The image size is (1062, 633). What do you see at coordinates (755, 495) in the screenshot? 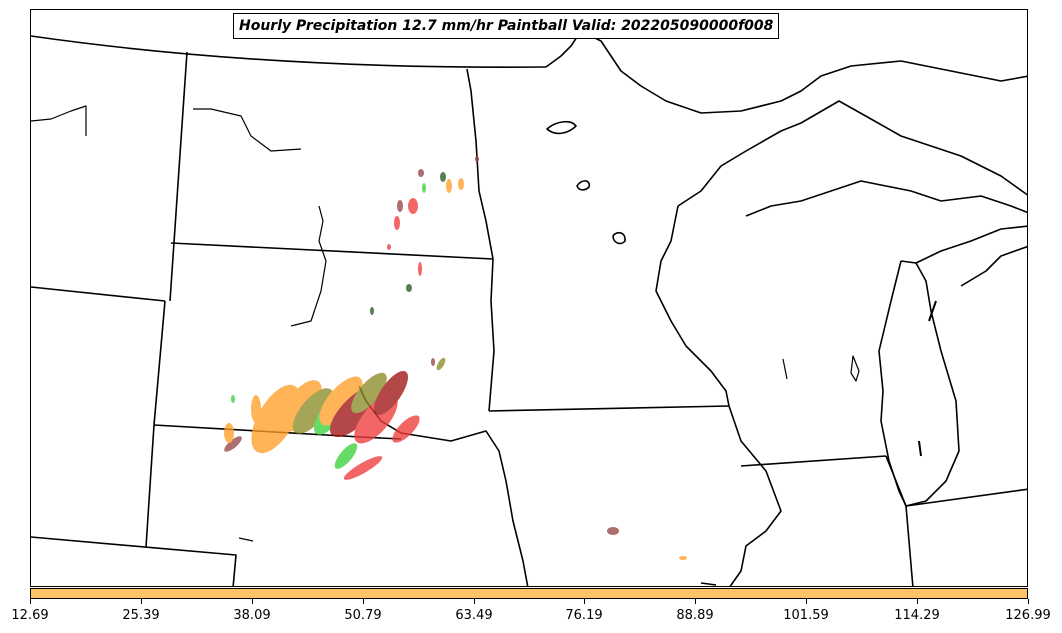
I see `border-ia-east` at bounding box center [755, 495].